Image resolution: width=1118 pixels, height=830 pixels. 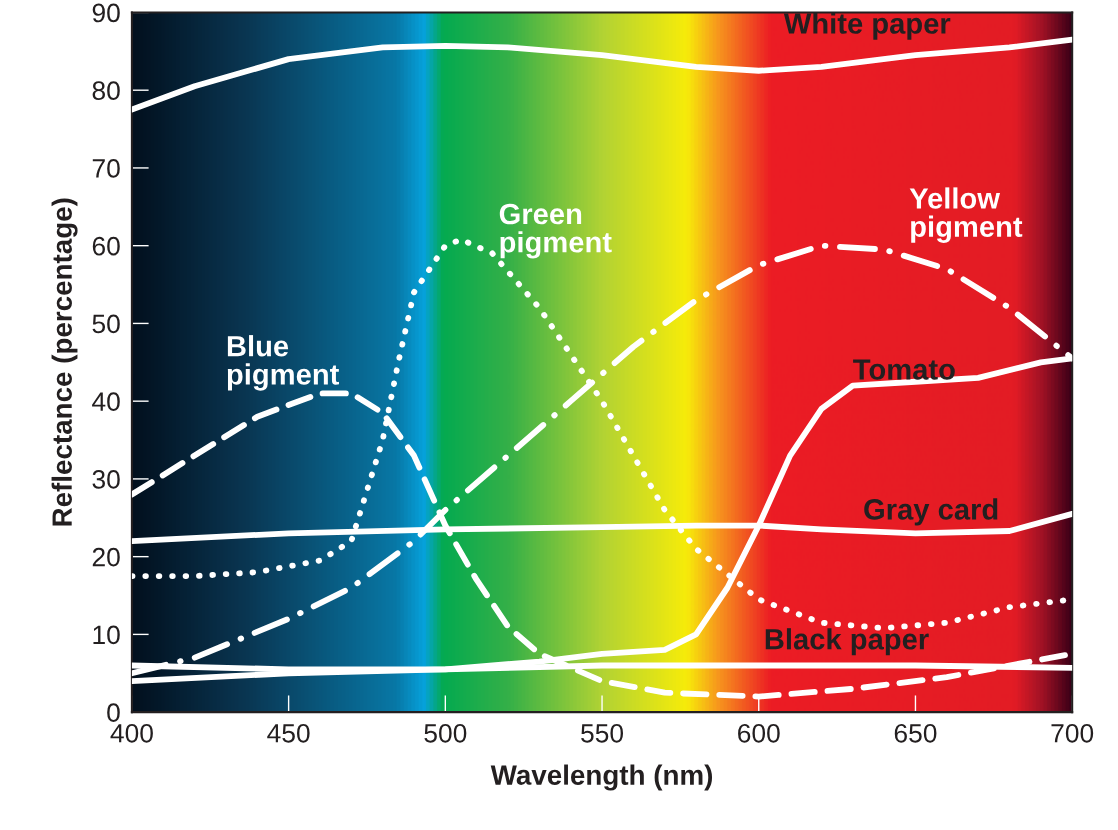 I want to click on x-tick-label: 600, so click(x=759, y=733).